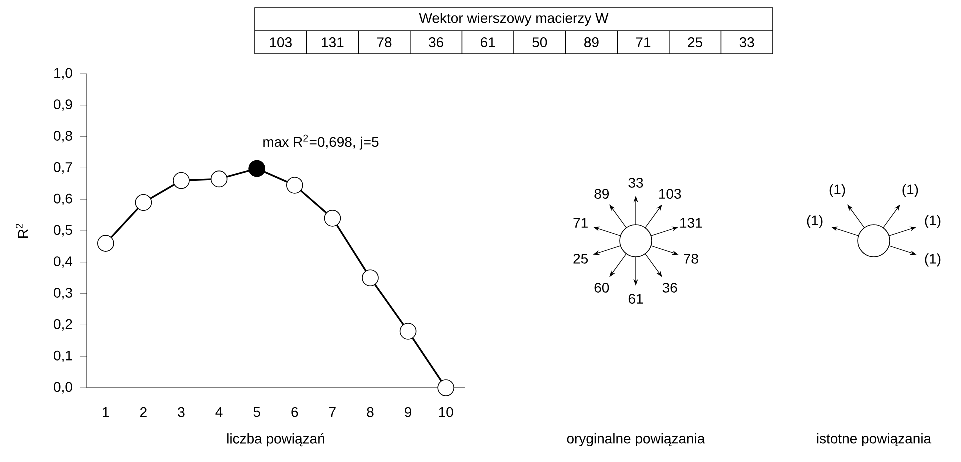  What do you see at coordinates (63, 388) in the screenshot?
I see `y-tick-label: 0,0` at bounding box center [63, 388].